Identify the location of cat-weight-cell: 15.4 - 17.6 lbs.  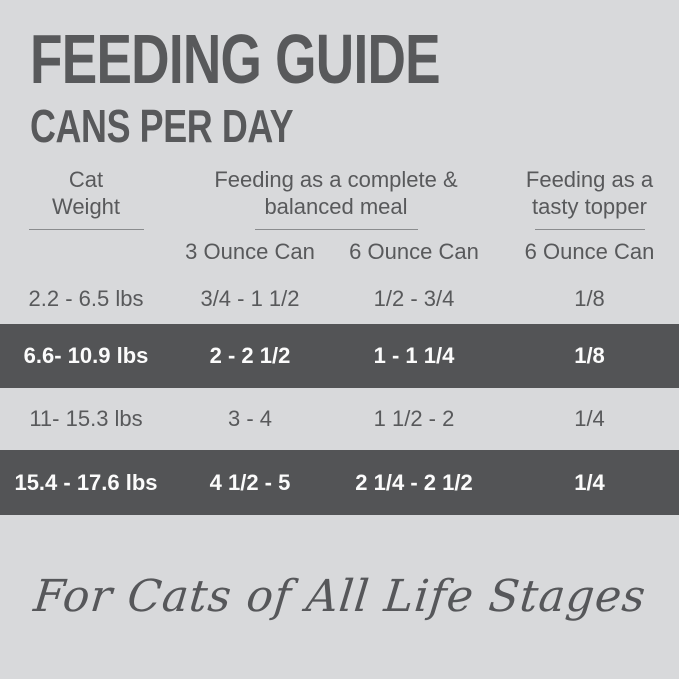
(86, 482).